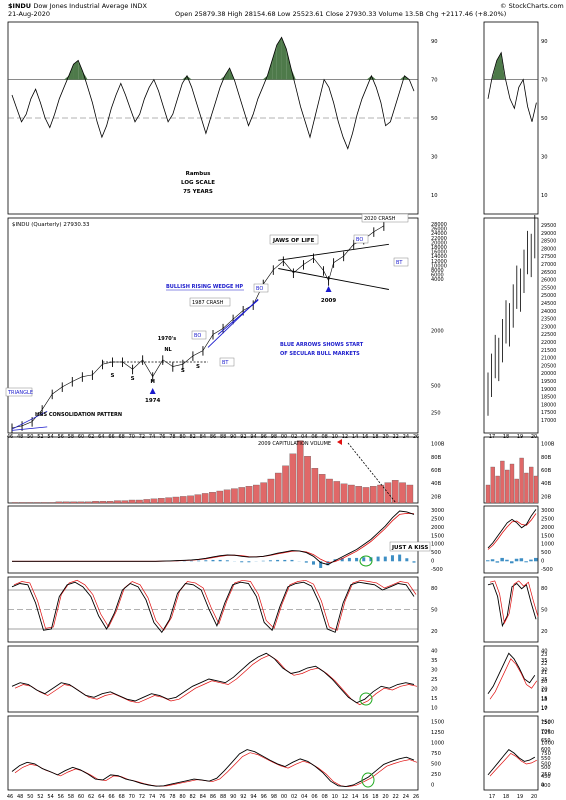  What do you see at coordinates (314, 437) in the screenshot?
I see `x-tick-label: 06` at bounding box center [314, 437].